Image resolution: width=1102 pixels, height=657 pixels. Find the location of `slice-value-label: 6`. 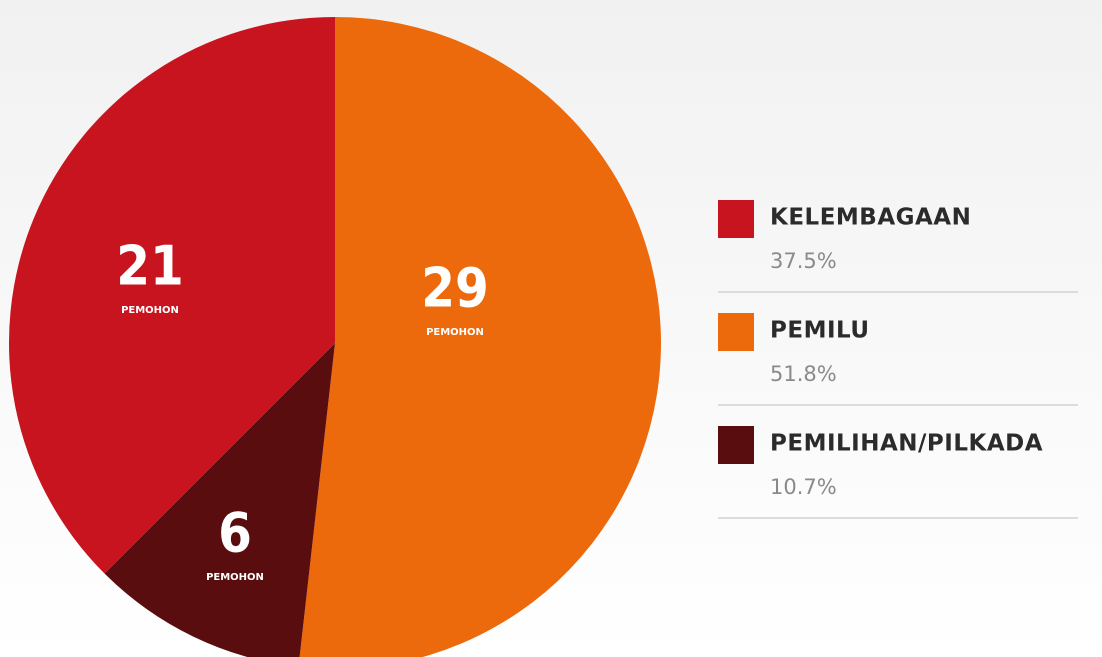

slice-value-label: 6 is located at coordinates (235, 533).